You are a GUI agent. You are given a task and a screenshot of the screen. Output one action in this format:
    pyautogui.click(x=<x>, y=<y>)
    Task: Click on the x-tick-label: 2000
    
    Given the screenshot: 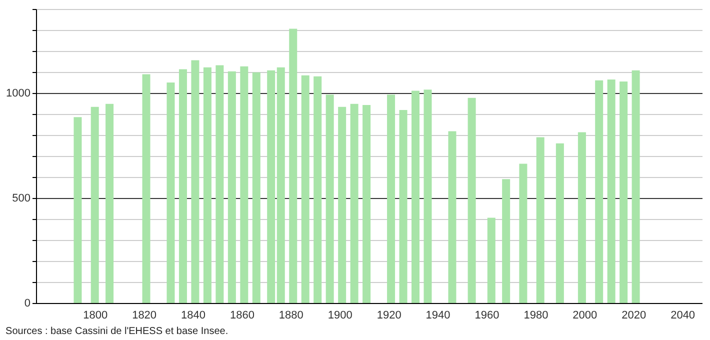 What is the action you would take?
    pyautogui.click(x=585, y=316)
    